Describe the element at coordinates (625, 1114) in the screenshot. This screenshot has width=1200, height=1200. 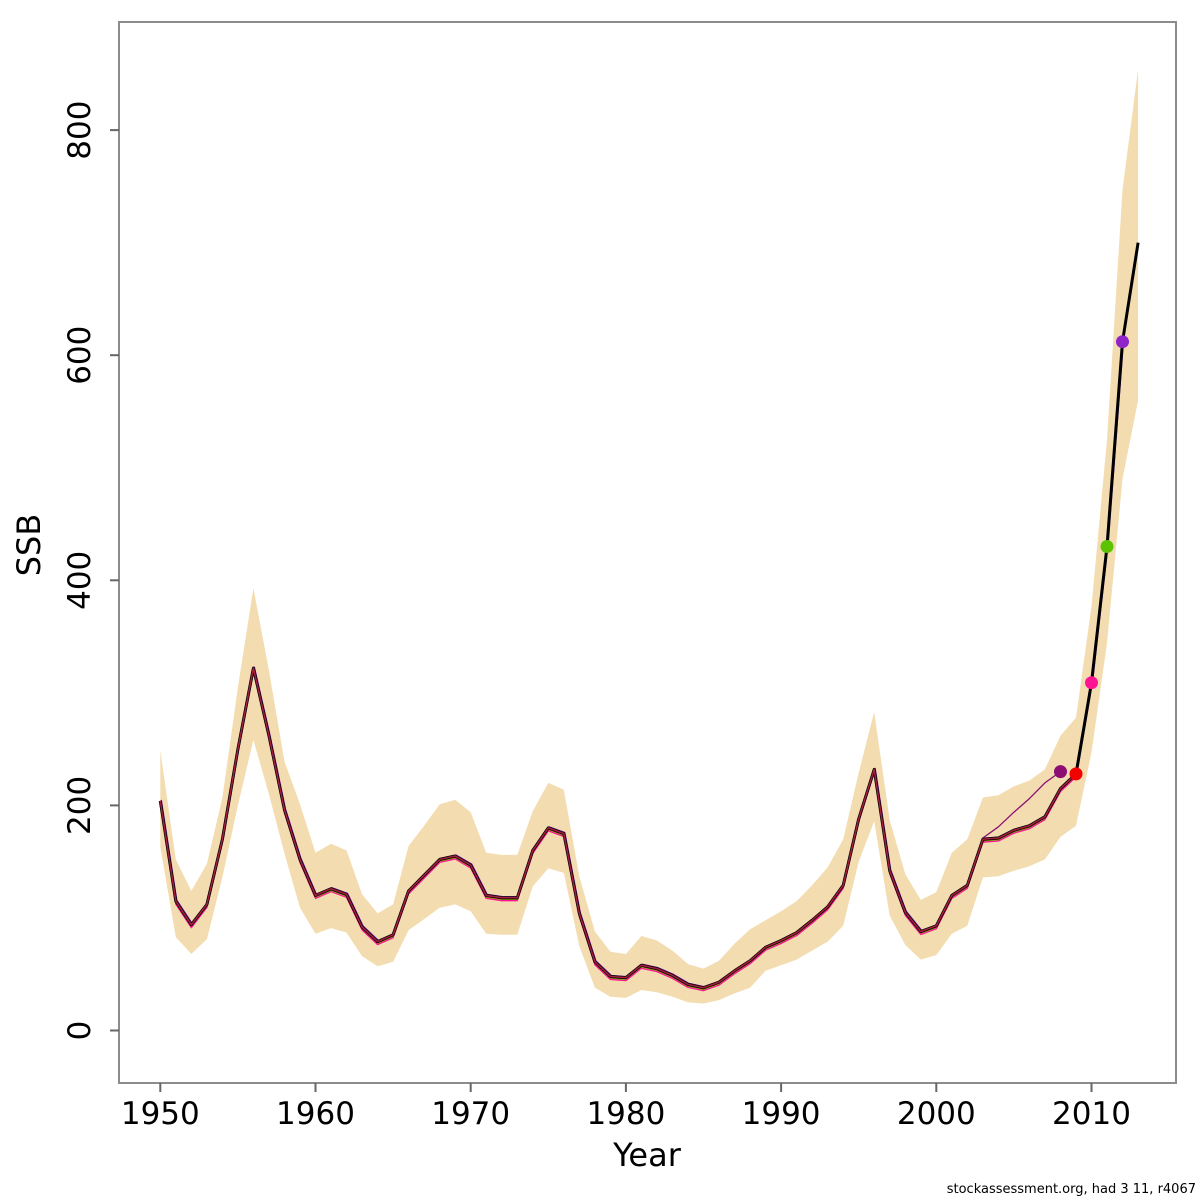
I see `x-tick-label: 1980` at that location.